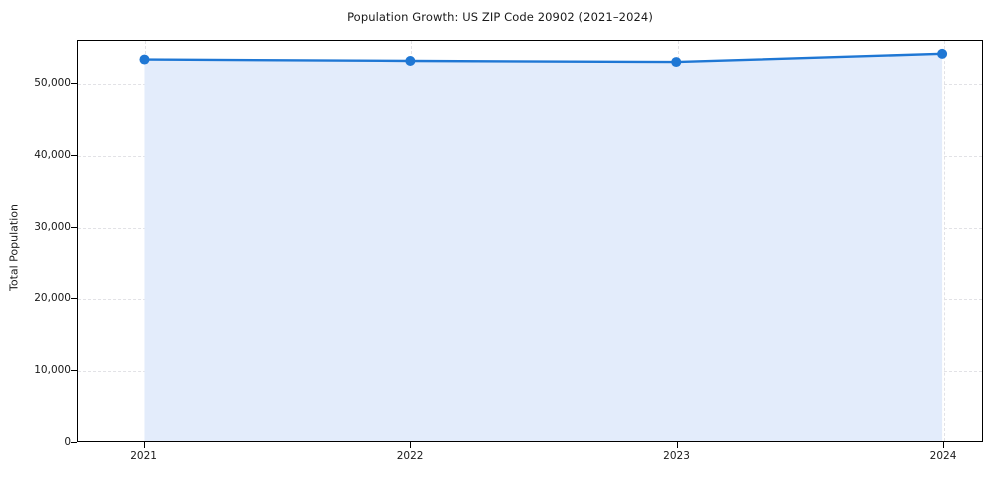 This screenshot has height=500, width=1000. Describe the element at coordinates (52, 298) in the screenshot. I see `y-tick-label: 20,000` at that location.